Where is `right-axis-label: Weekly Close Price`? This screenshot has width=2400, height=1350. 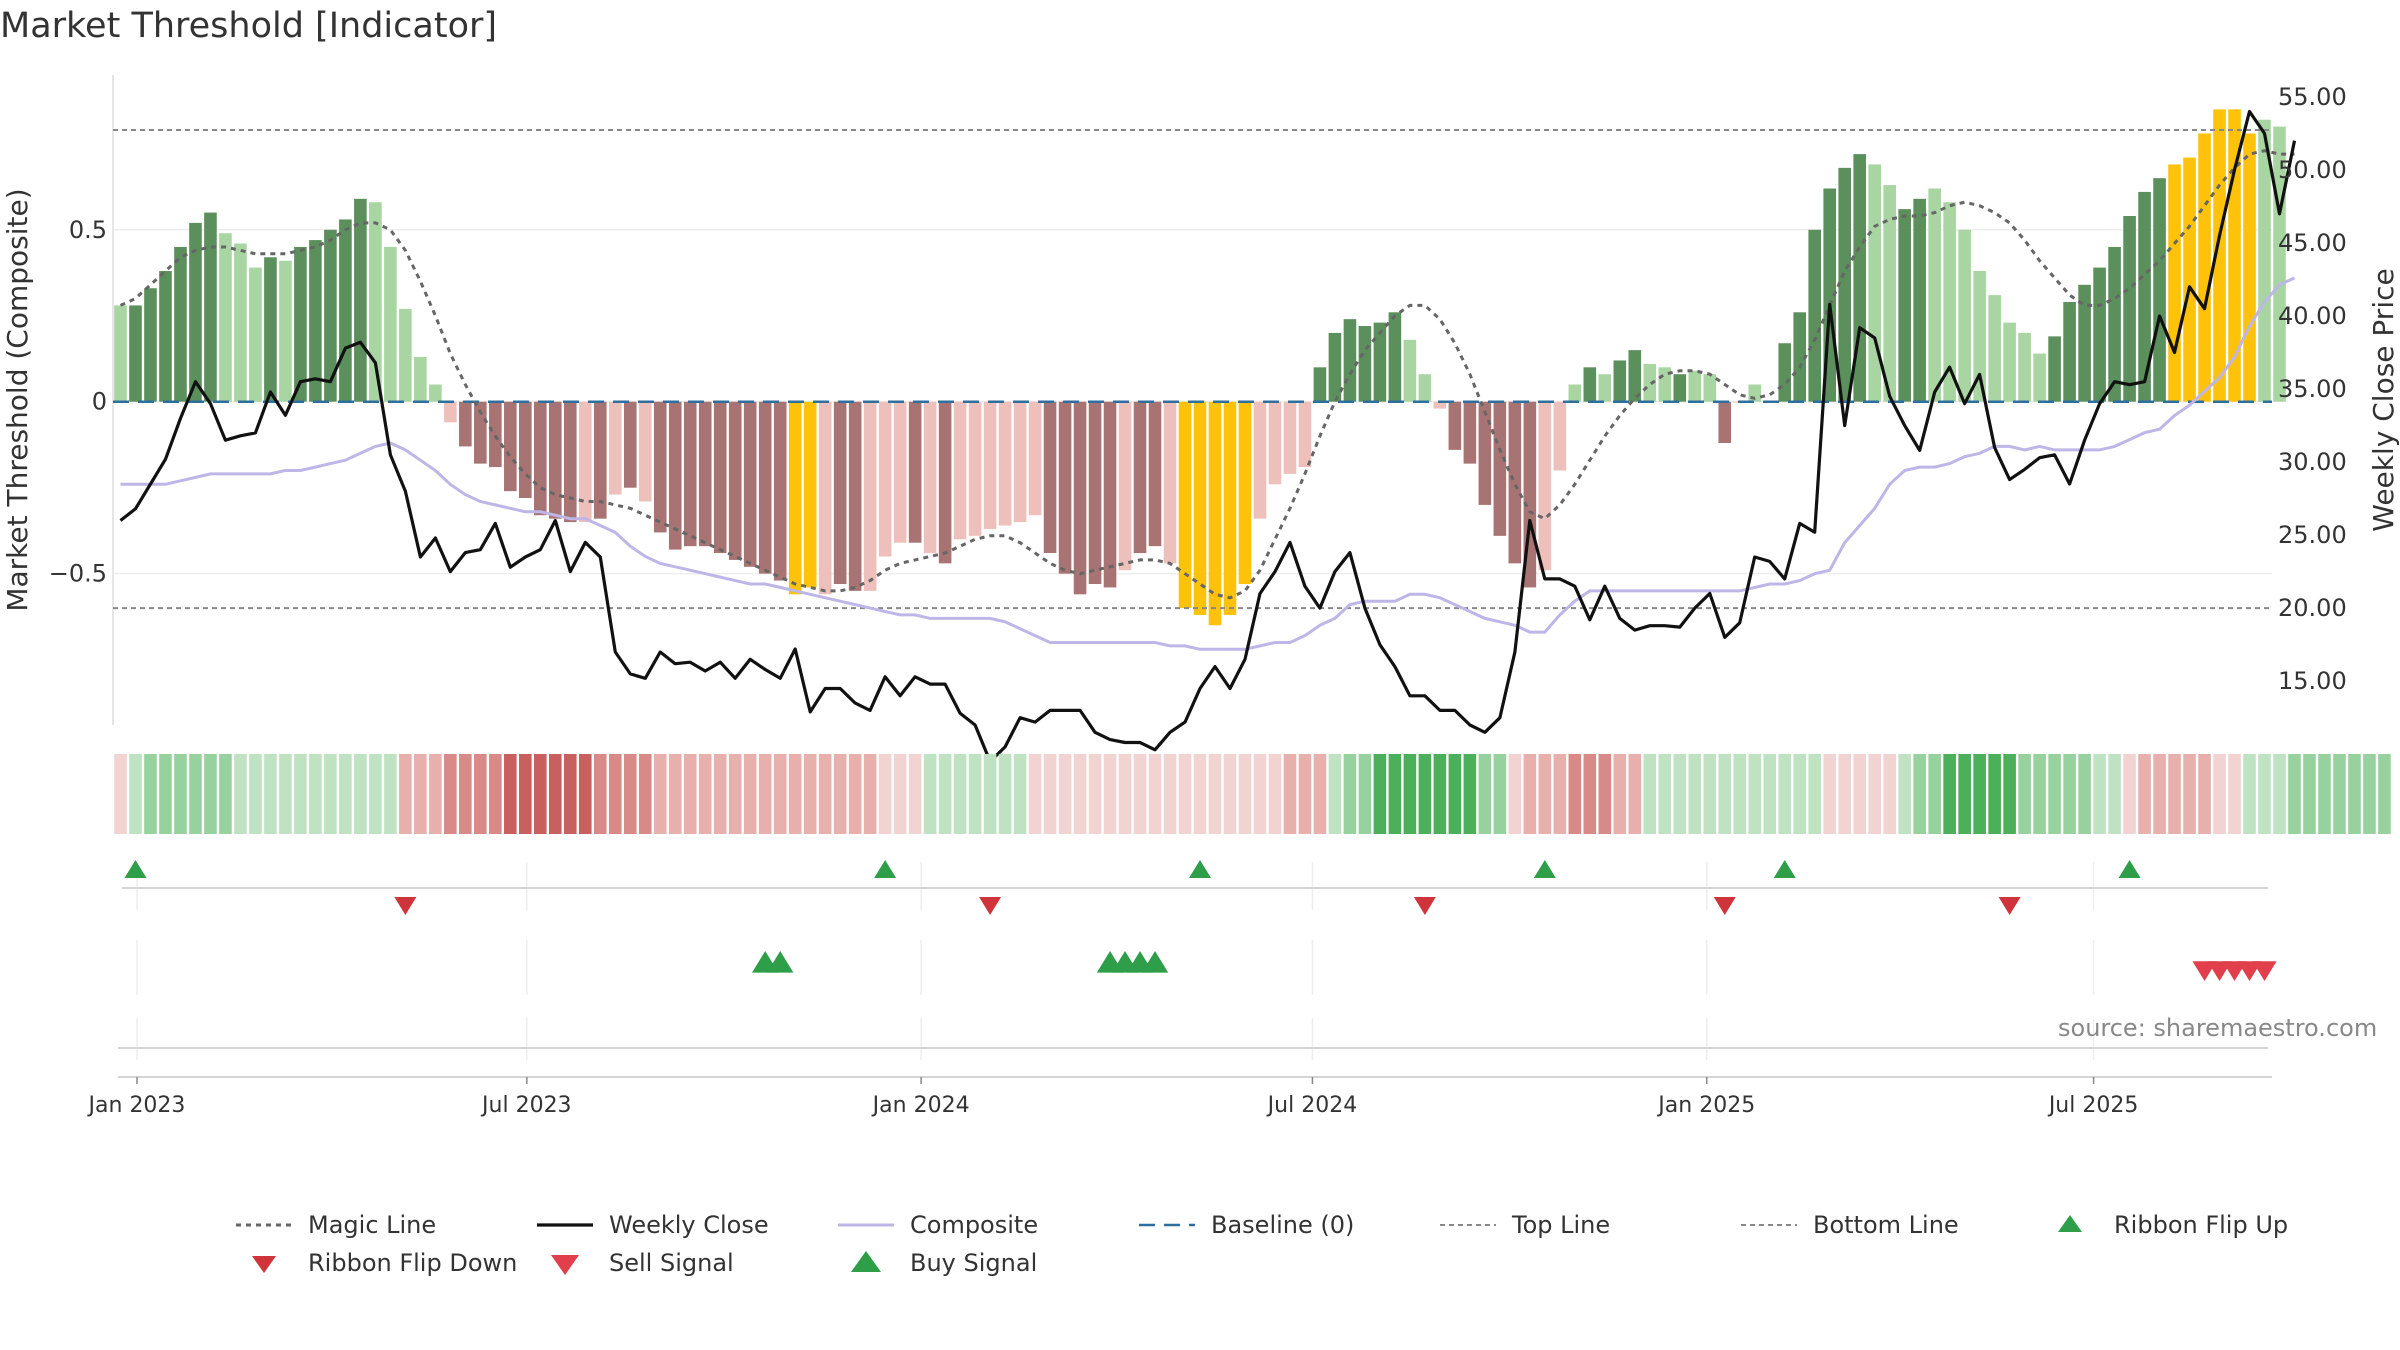
right-axis-label: Weekly Close Price is located at coordinates (2383, 399).